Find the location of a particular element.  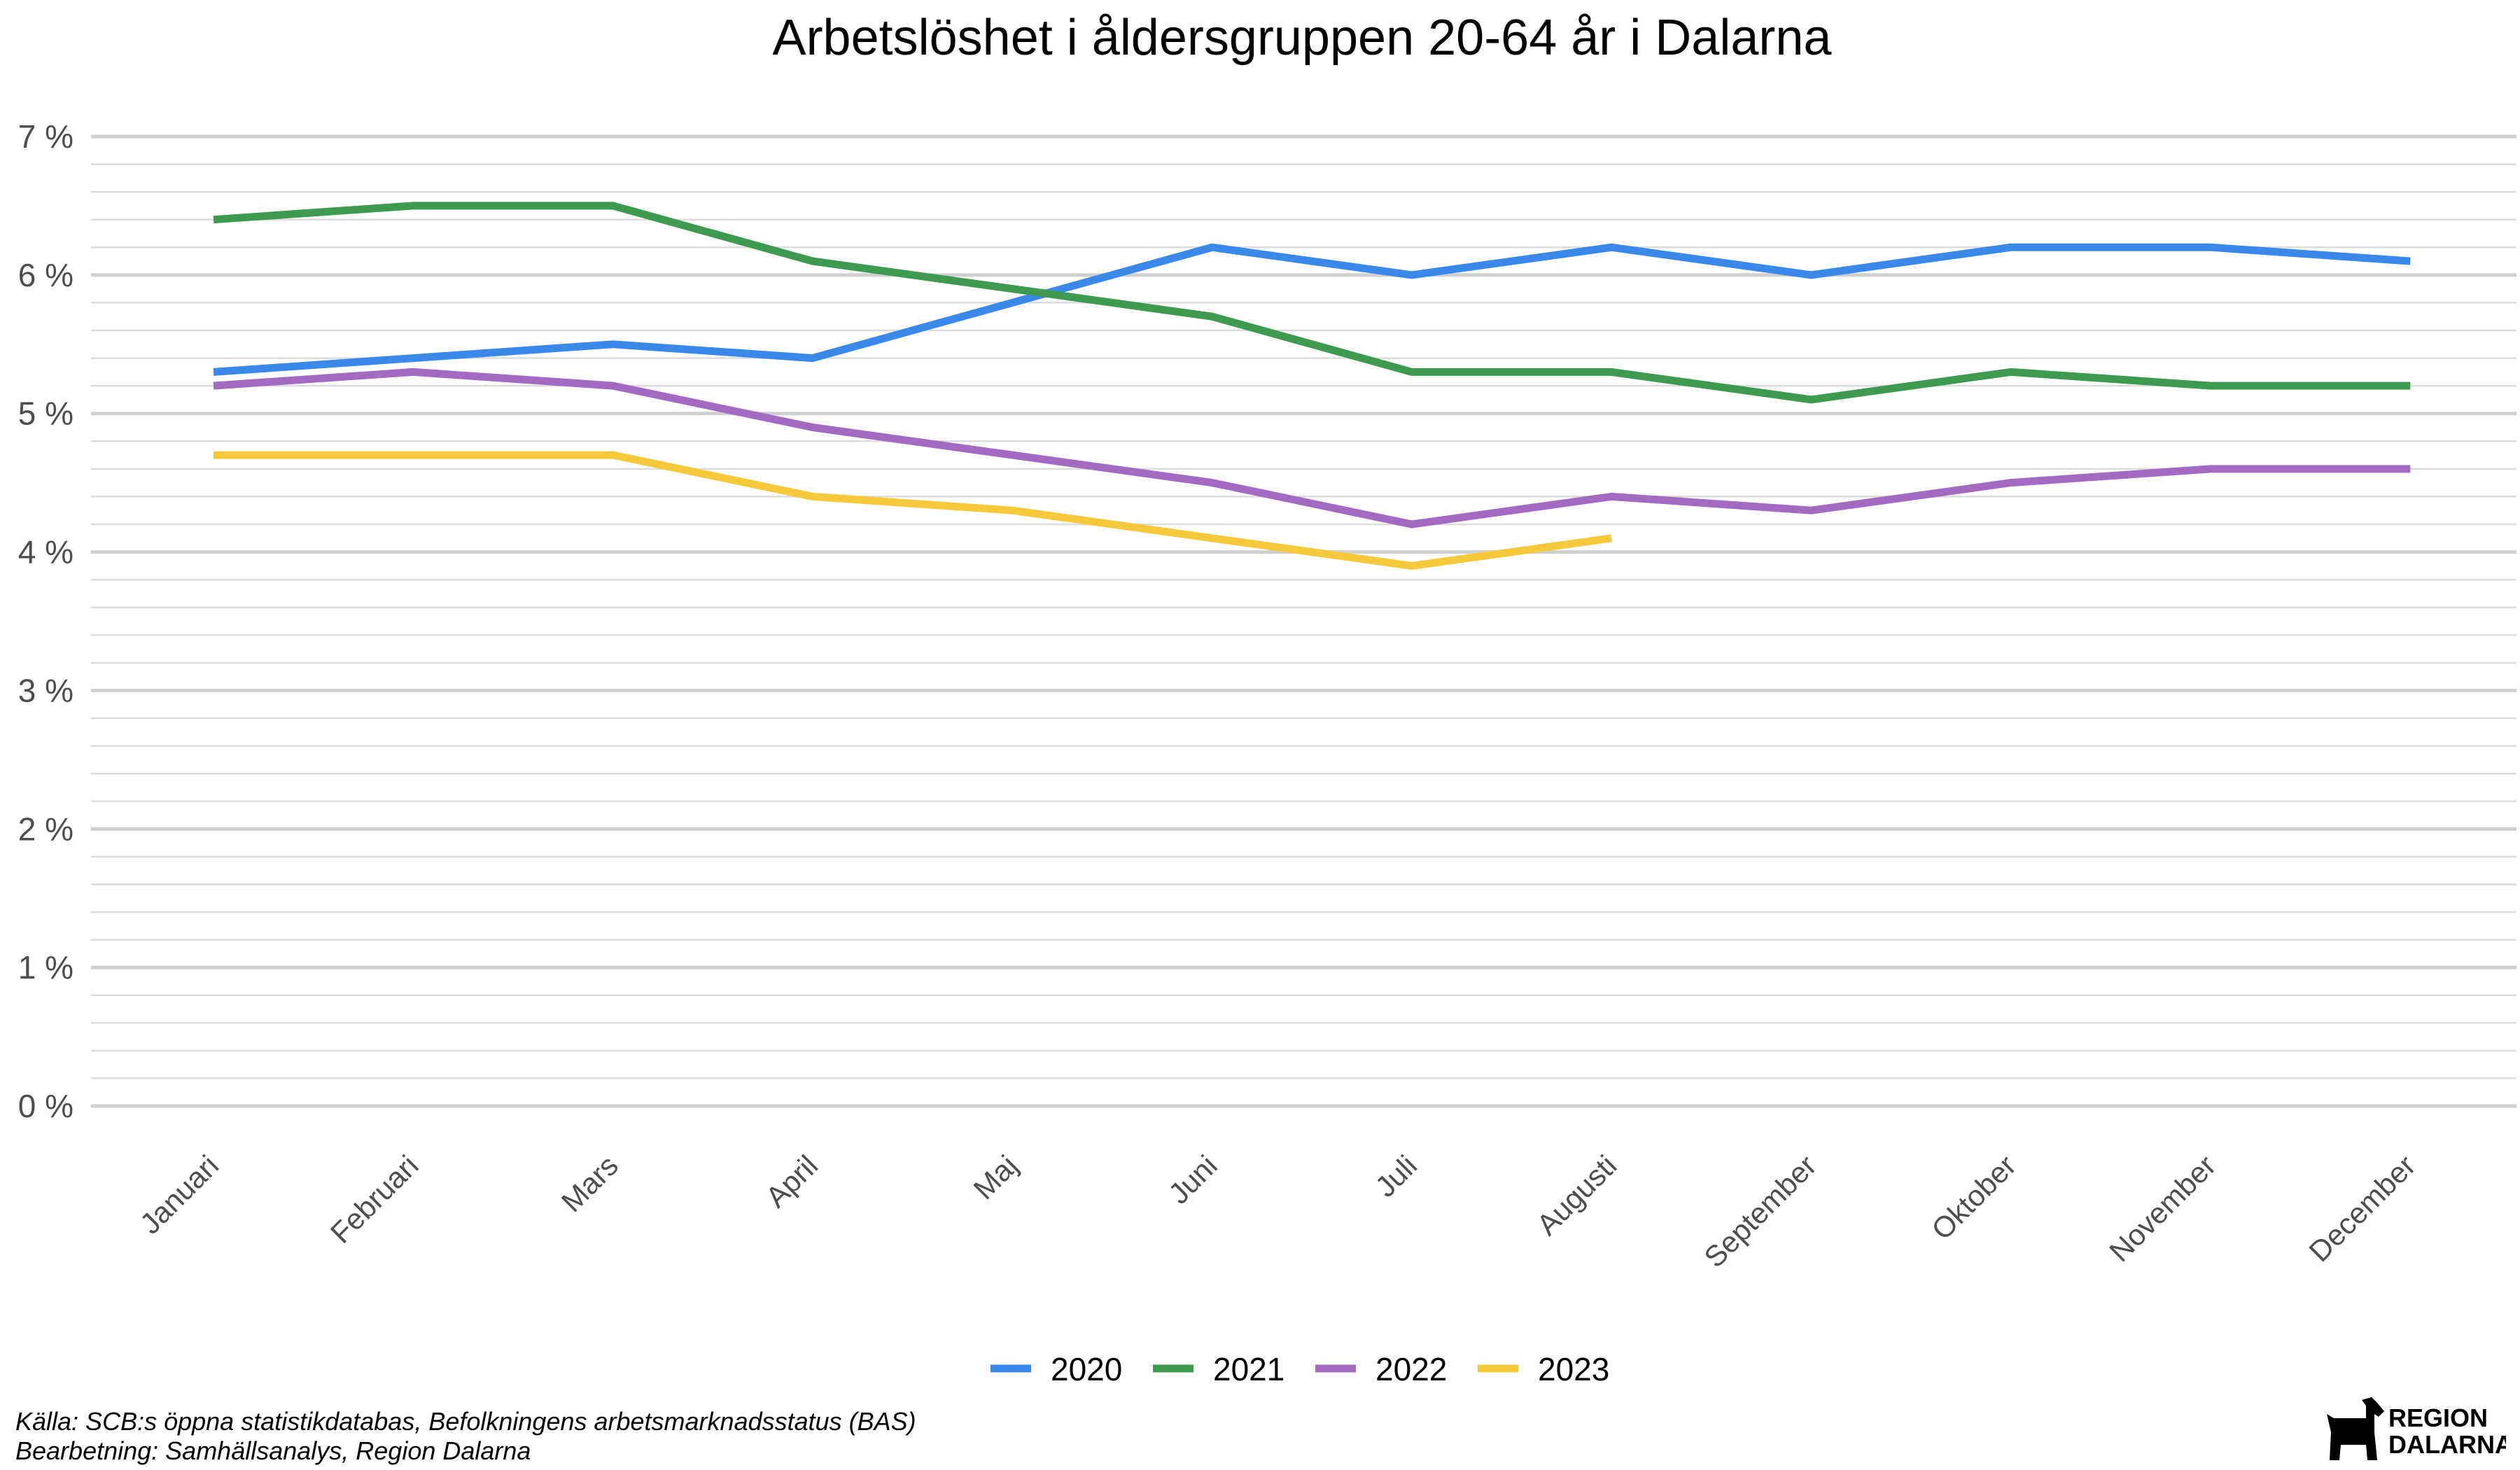

x-tick-label: Januari is located at coordinates (179, 1194).